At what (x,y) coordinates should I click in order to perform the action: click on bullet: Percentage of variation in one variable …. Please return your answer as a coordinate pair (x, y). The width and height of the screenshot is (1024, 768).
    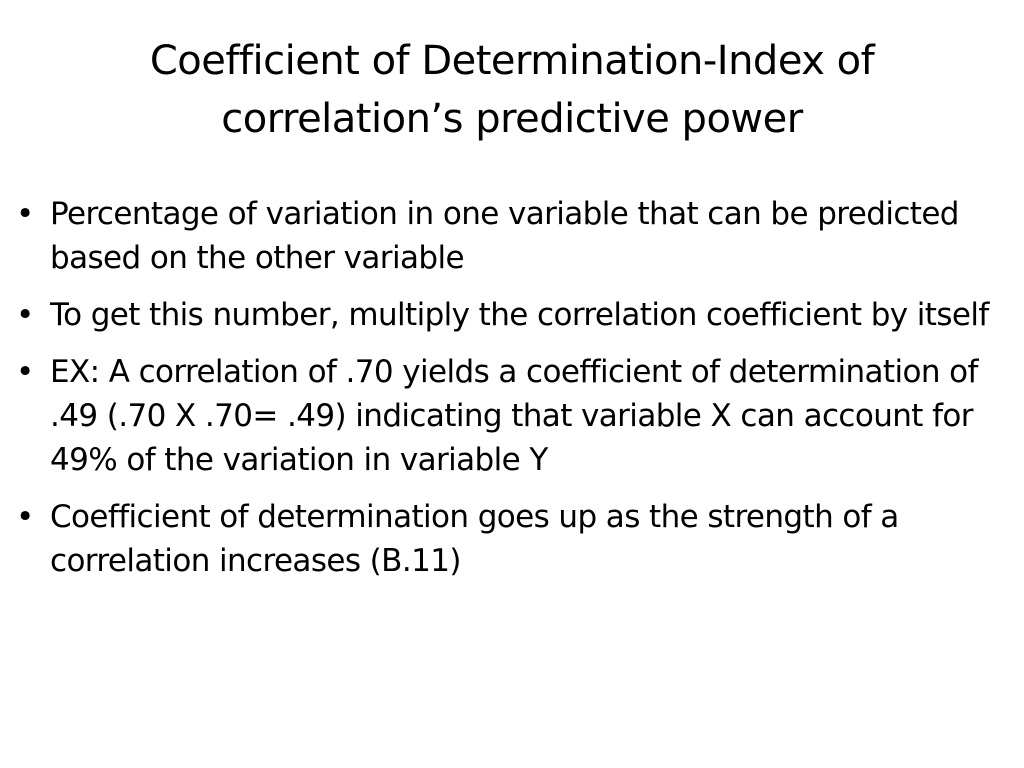
    Looking at the image, I should click on (514, 236).